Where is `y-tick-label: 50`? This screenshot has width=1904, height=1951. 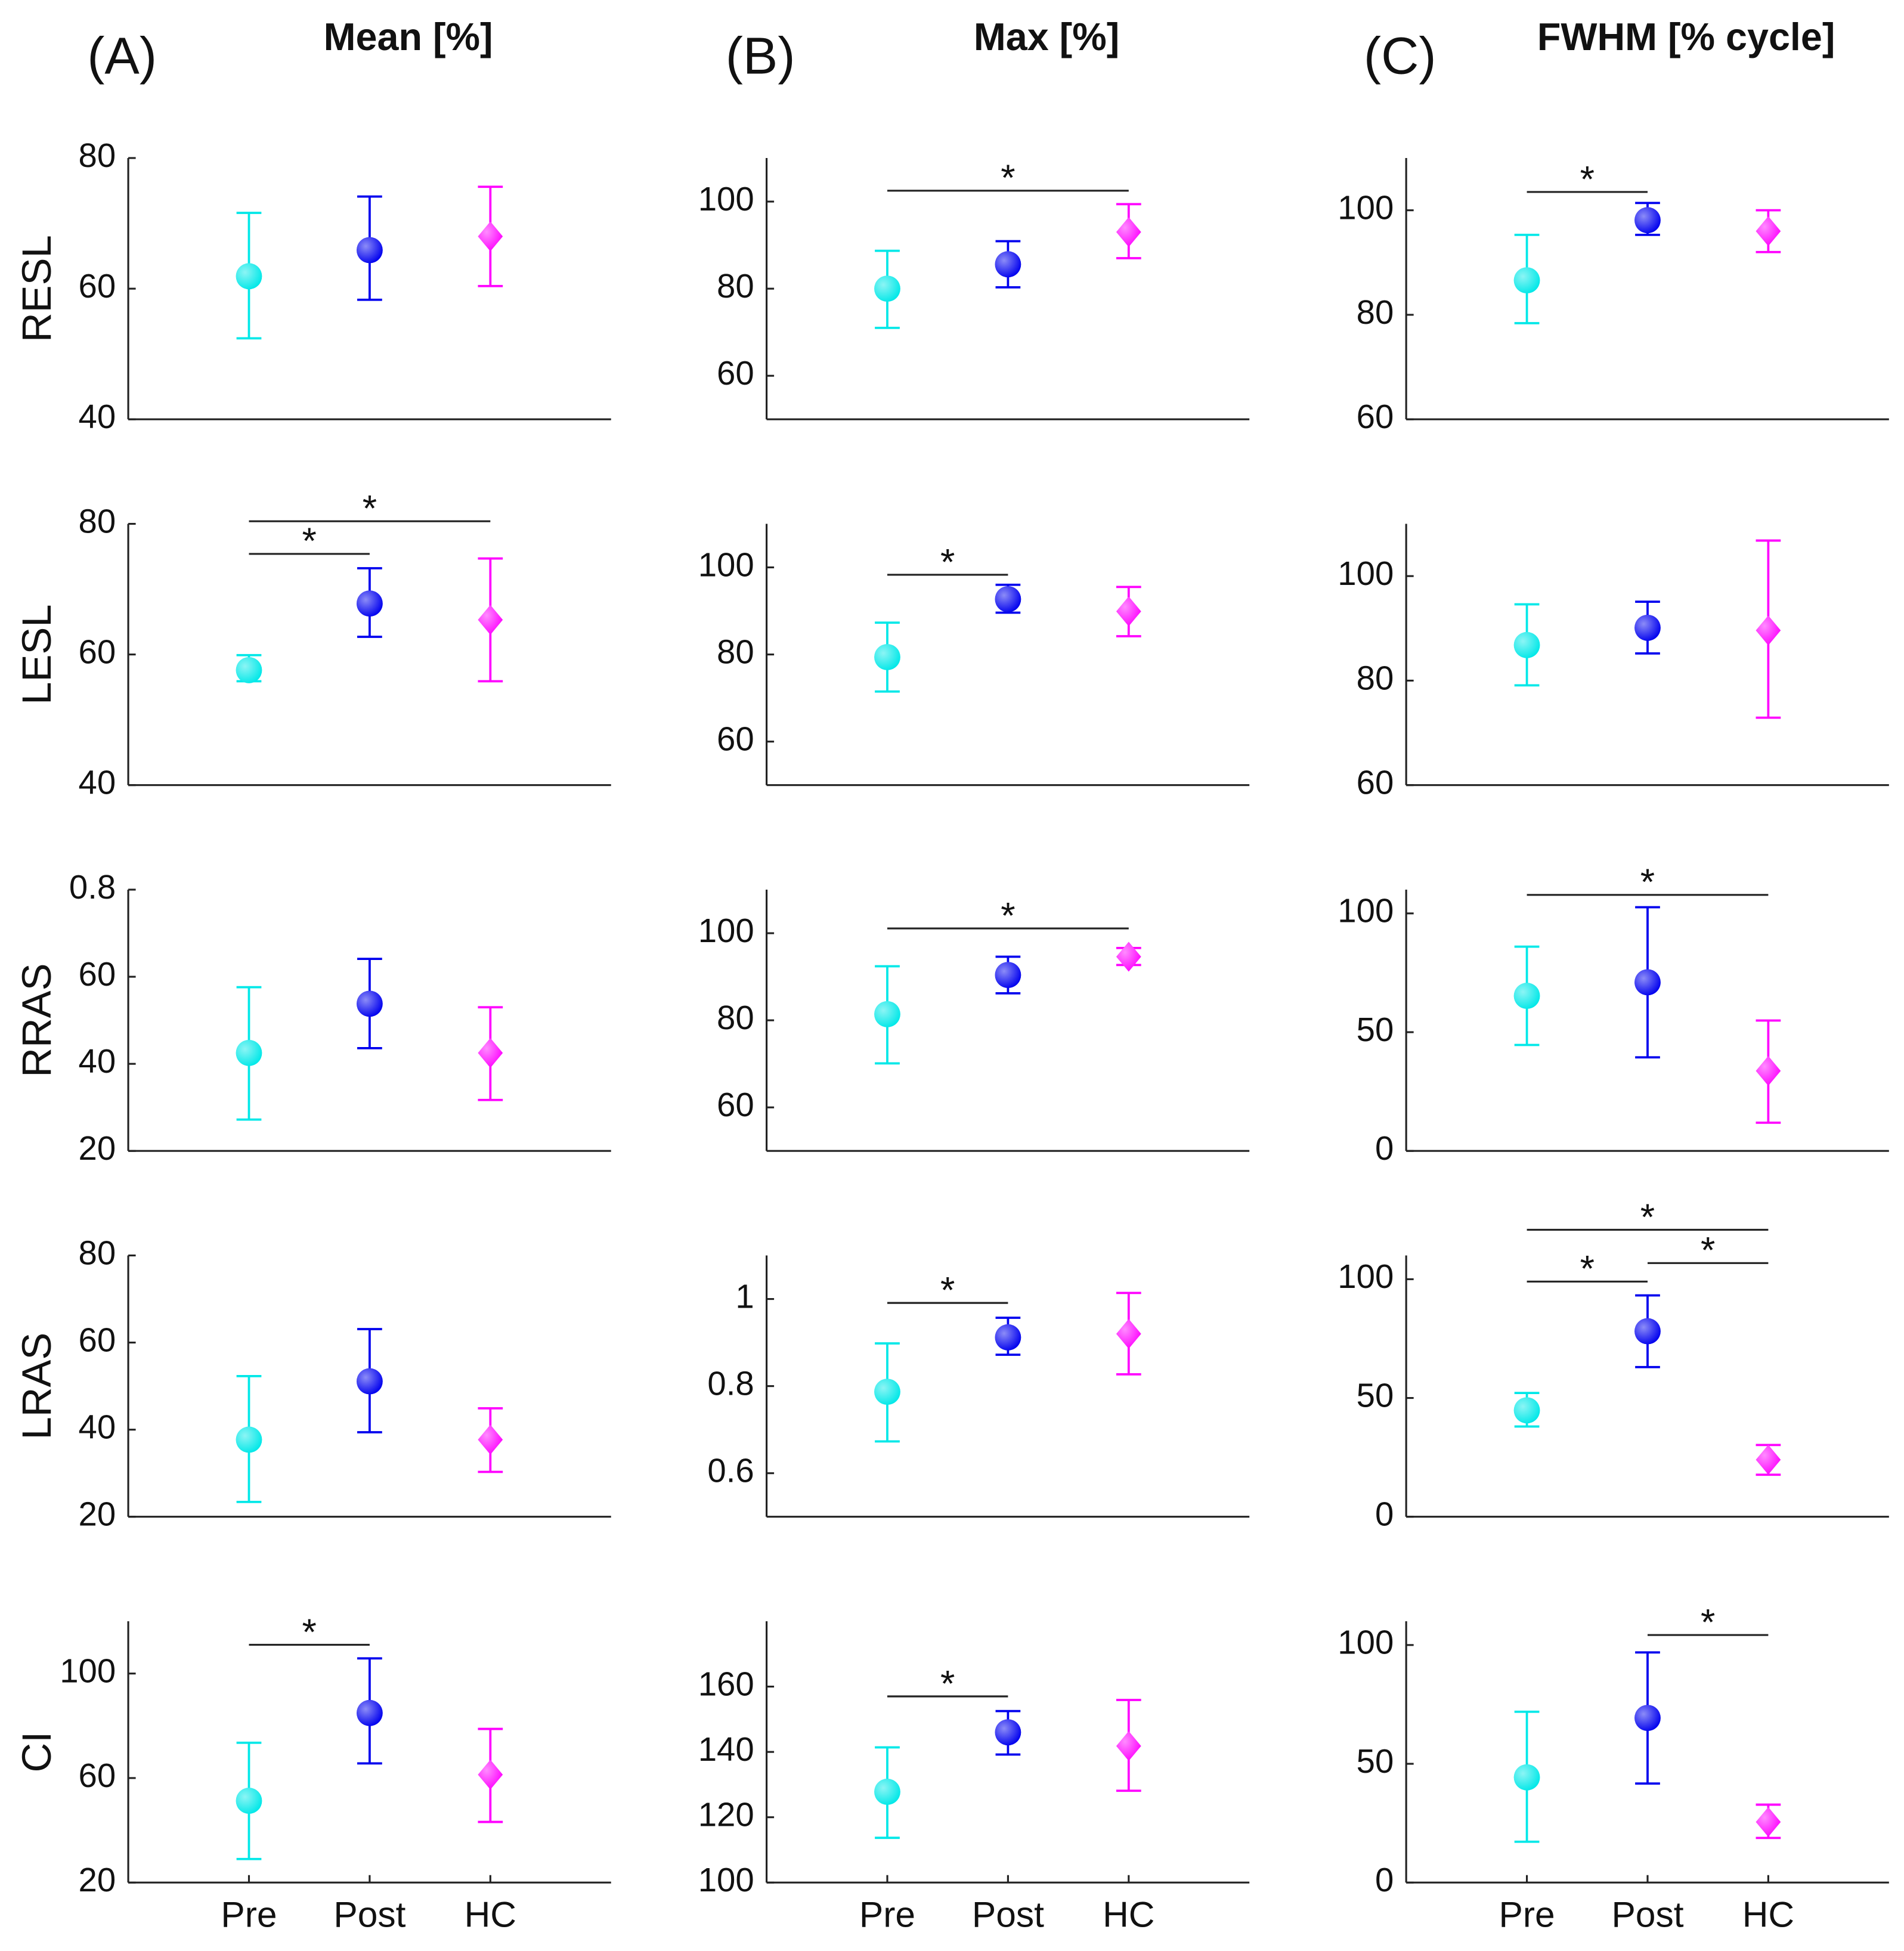 y-tick-label: 50 is located at coordinates (1375, 1030).